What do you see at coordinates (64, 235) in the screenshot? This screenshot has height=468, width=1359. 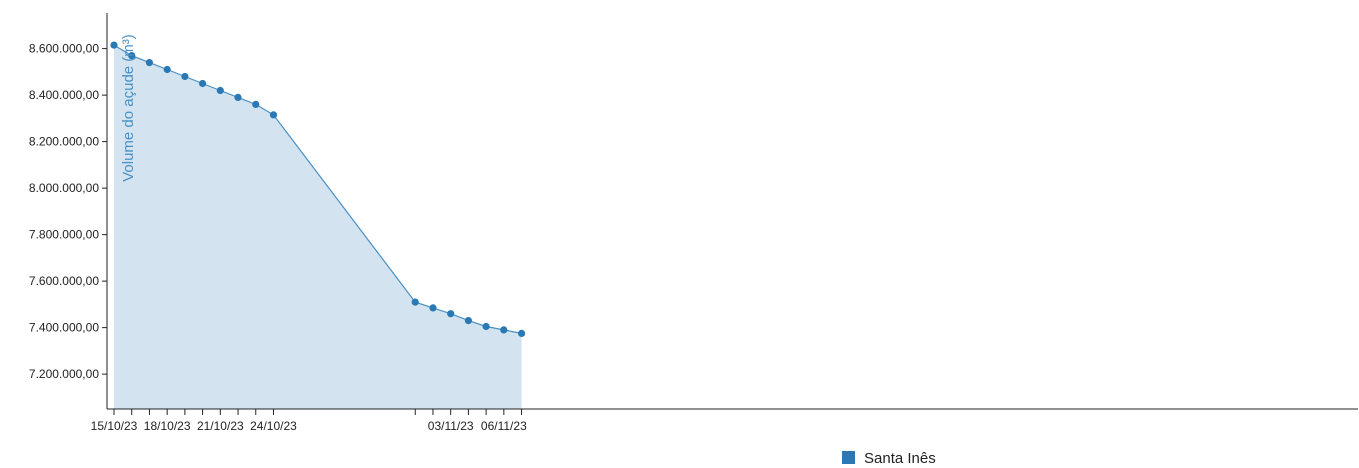 I see `y-tick-label: 7.800.000,00` at bounding box center [64, 235].